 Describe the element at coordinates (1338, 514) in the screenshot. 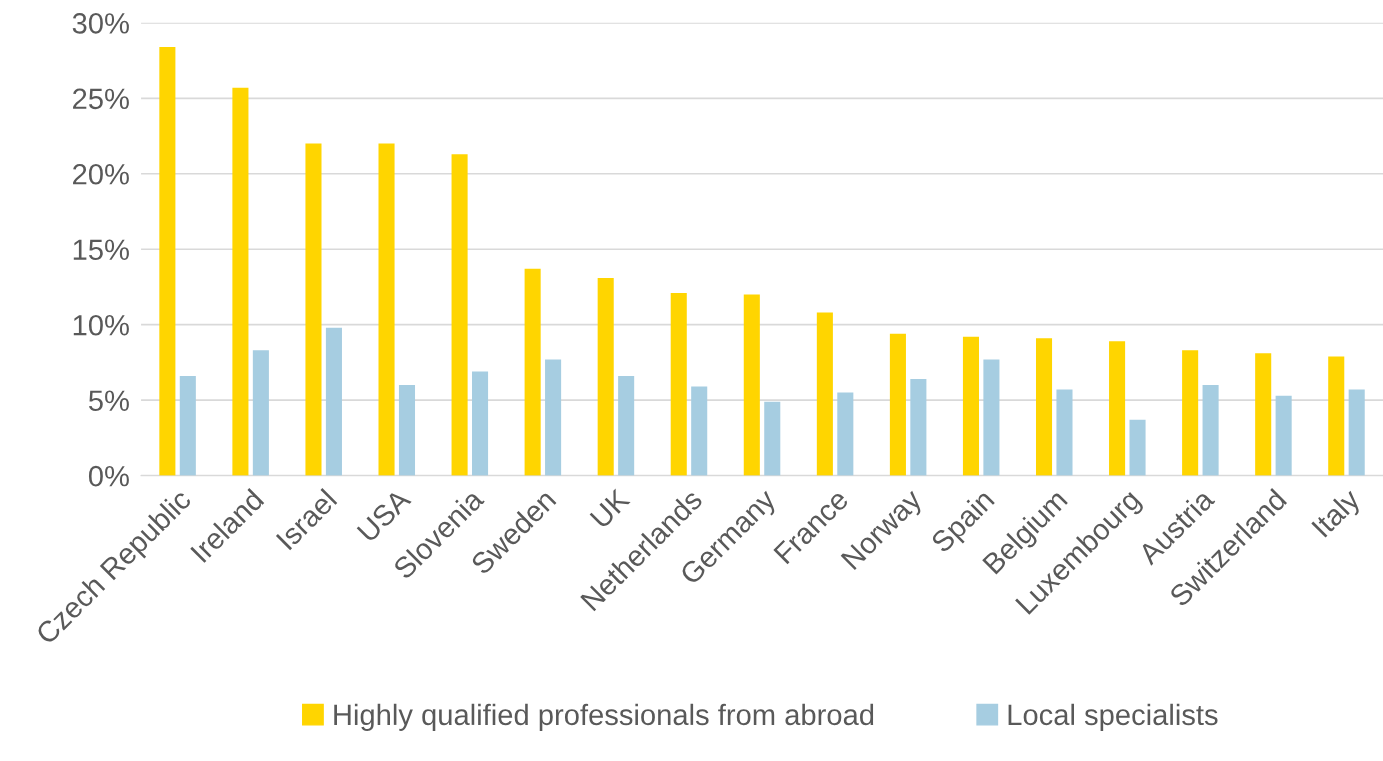

I see `x-tick-label: Italy` at that location.